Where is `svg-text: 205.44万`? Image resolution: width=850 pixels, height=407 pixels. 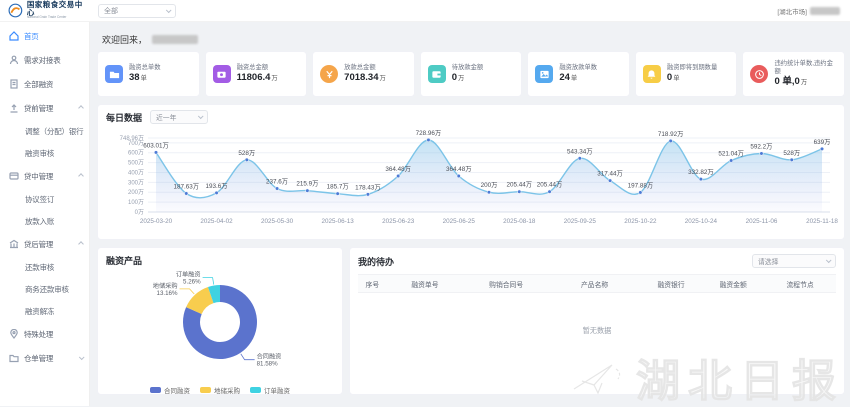 svg-text: 205.44万 is located at coordinates (550, 185).